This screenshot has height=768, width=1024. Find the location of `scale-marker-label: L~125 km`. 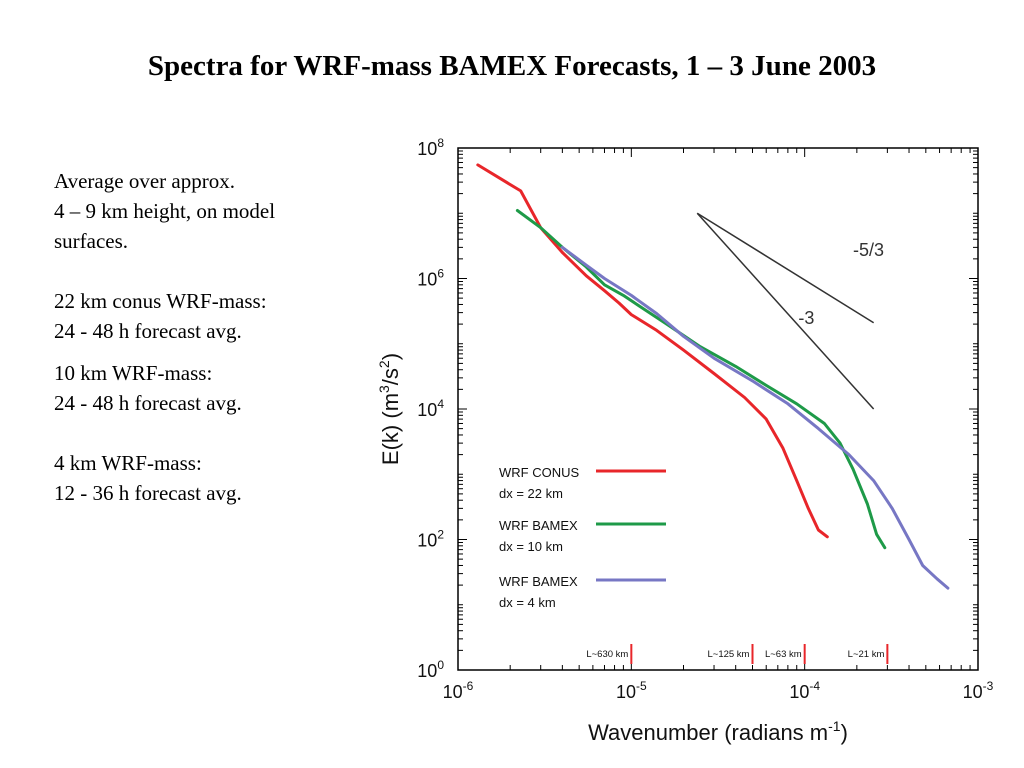

scale-marker-label: L~125 km is located at coordinates (728, 654).